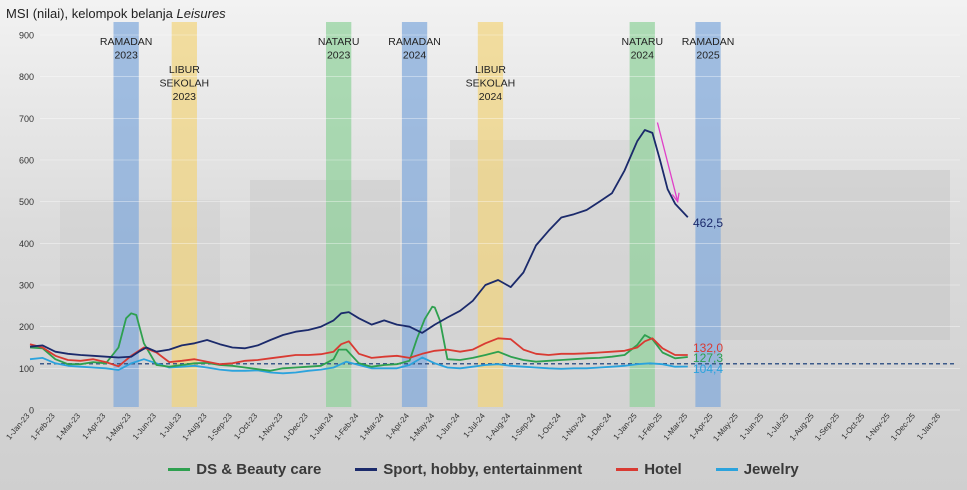 This screenshot has width=967, height=490. What do you see at coordinates (43, 426) in the screenshot?
I see `x-tick-1-Feb-23: 1-Feb-23` at bounding box center [43, 426].